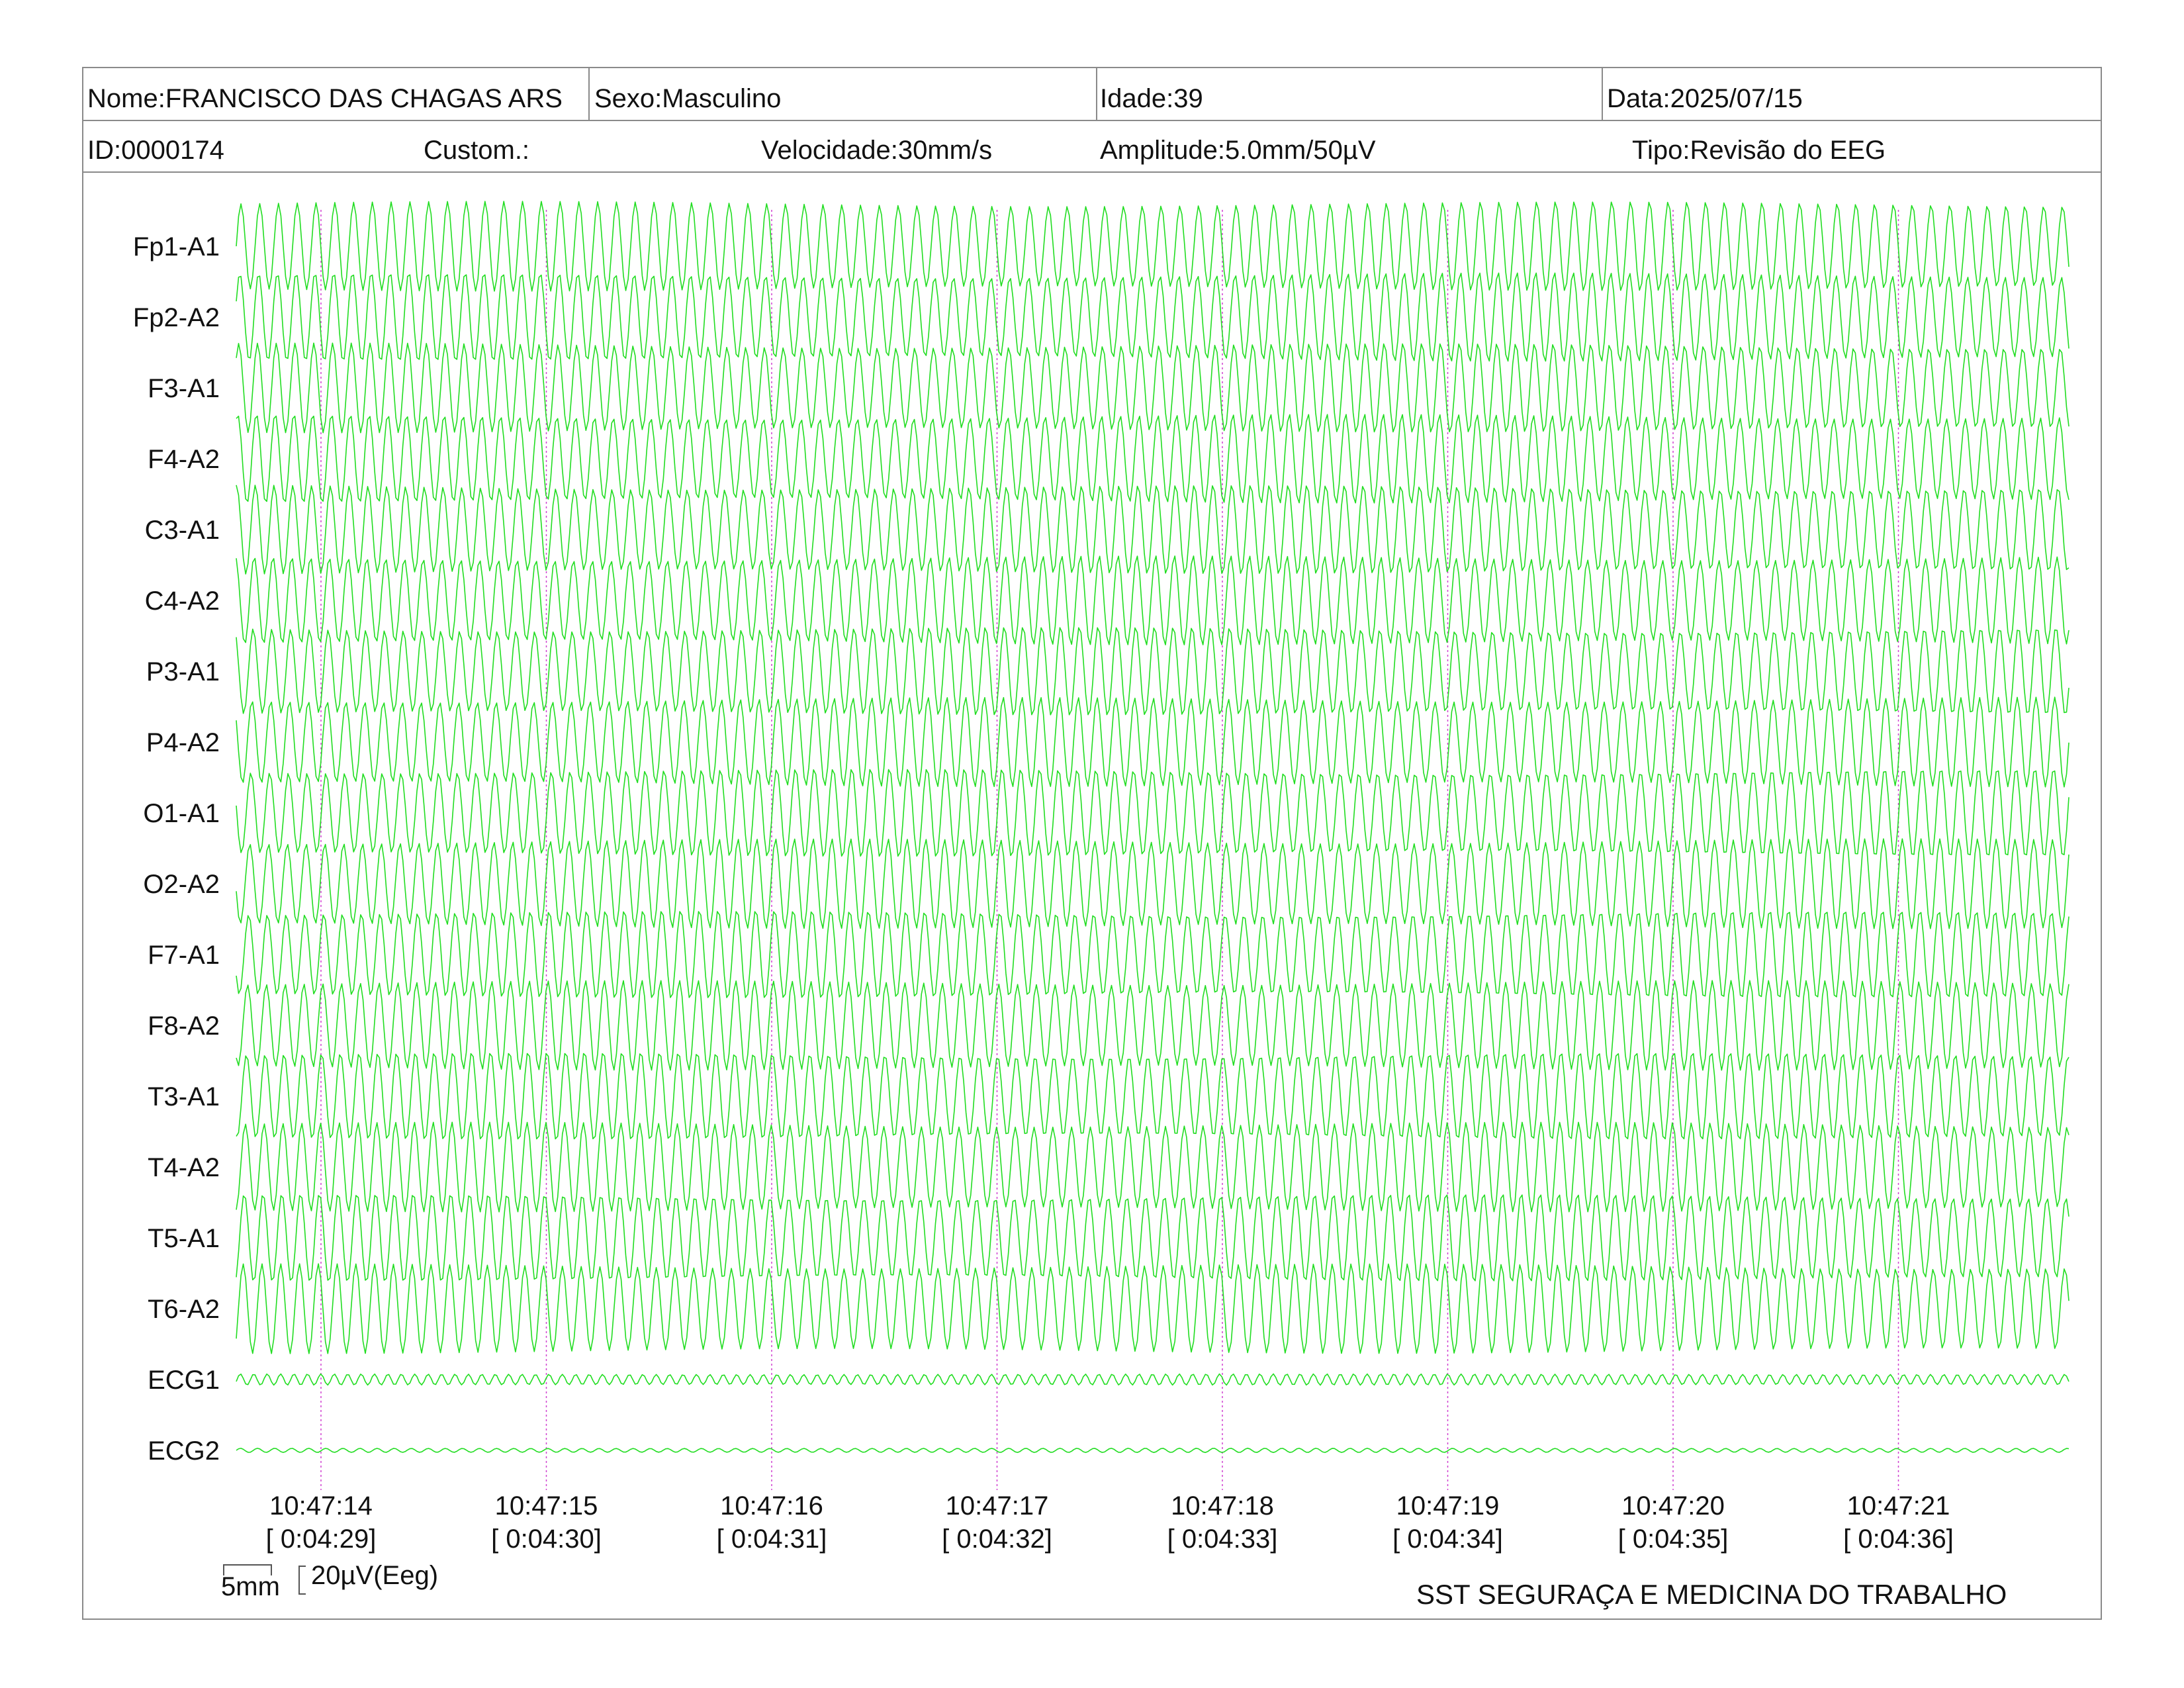 The height and width of the screenshot is (1688, 2184). Describe the element at coordinates (547, 1506) in the screenshot. I see `time-clock-label: 10:47:15` at that location.